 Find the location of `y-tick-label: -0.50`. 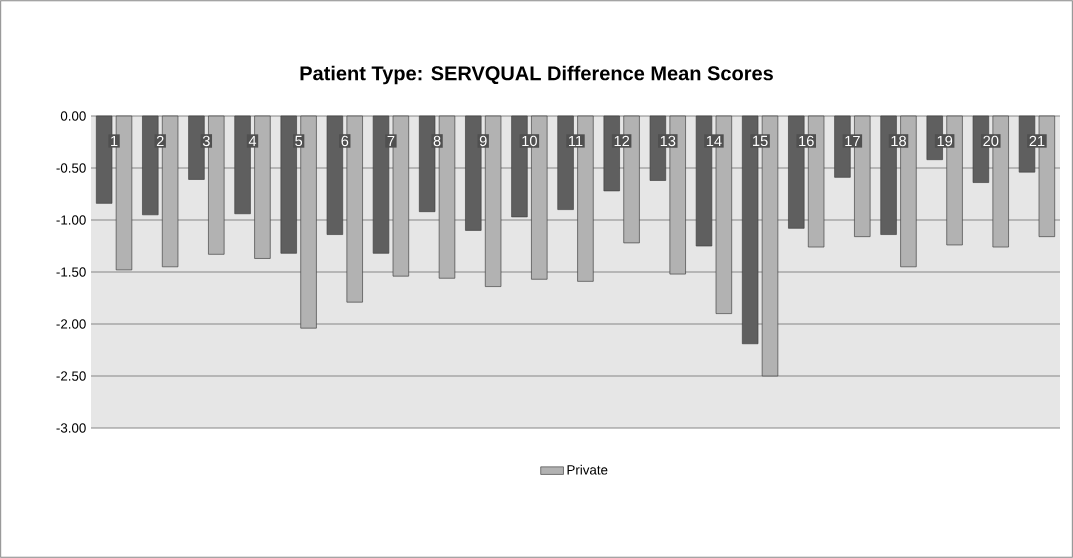

y-tick-label: -0.50 is located at coordinates (71, 168).